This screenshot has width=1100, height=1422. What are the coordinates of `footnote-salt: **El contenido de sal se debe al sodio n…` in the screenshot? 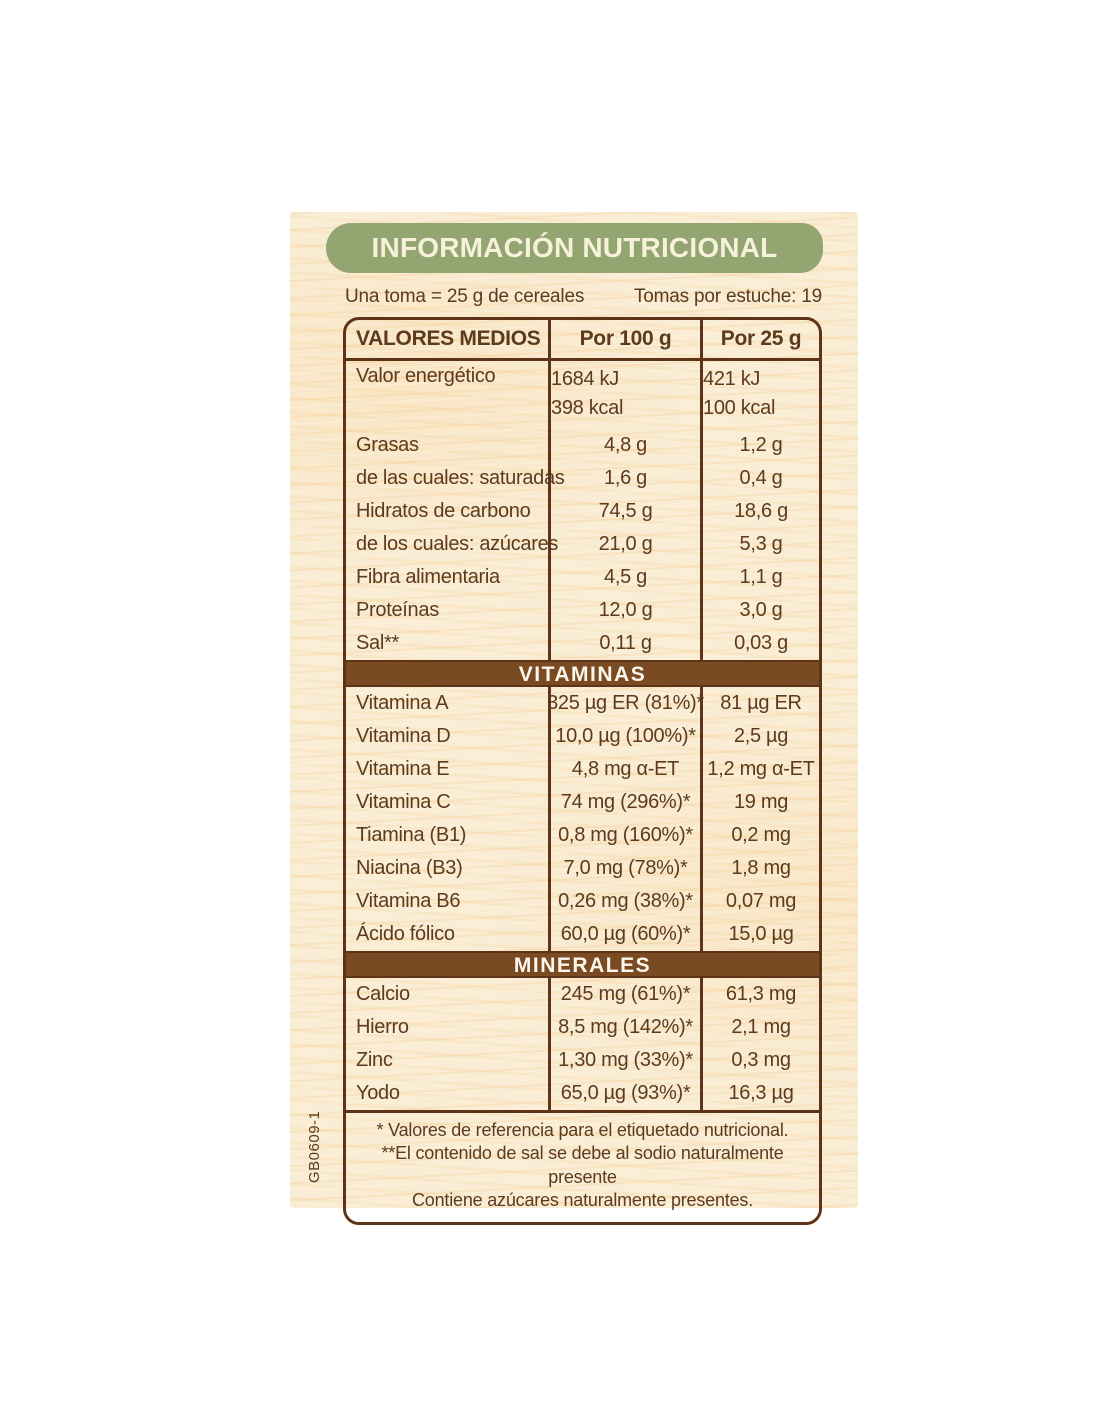 It's located at (582, 1165).